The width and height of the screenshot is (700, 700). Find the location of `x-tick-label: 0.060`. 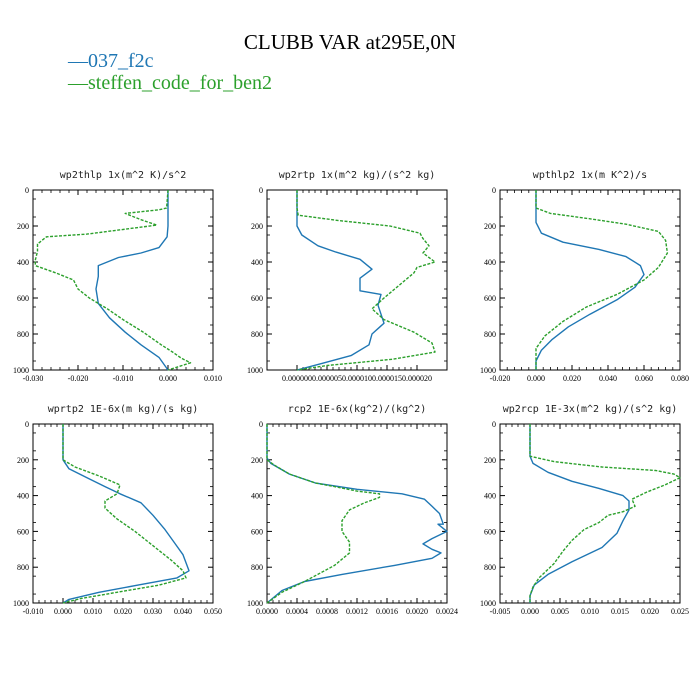

x-tick-label: 0.060 is located at coordinates (644, 378).